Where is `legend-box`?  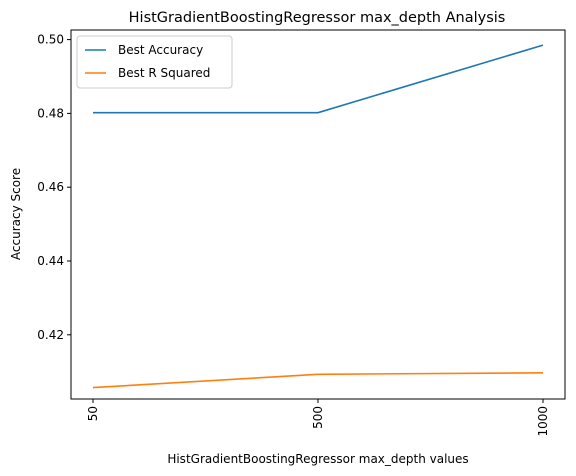 legend-box is located at coordinates (154, 62).